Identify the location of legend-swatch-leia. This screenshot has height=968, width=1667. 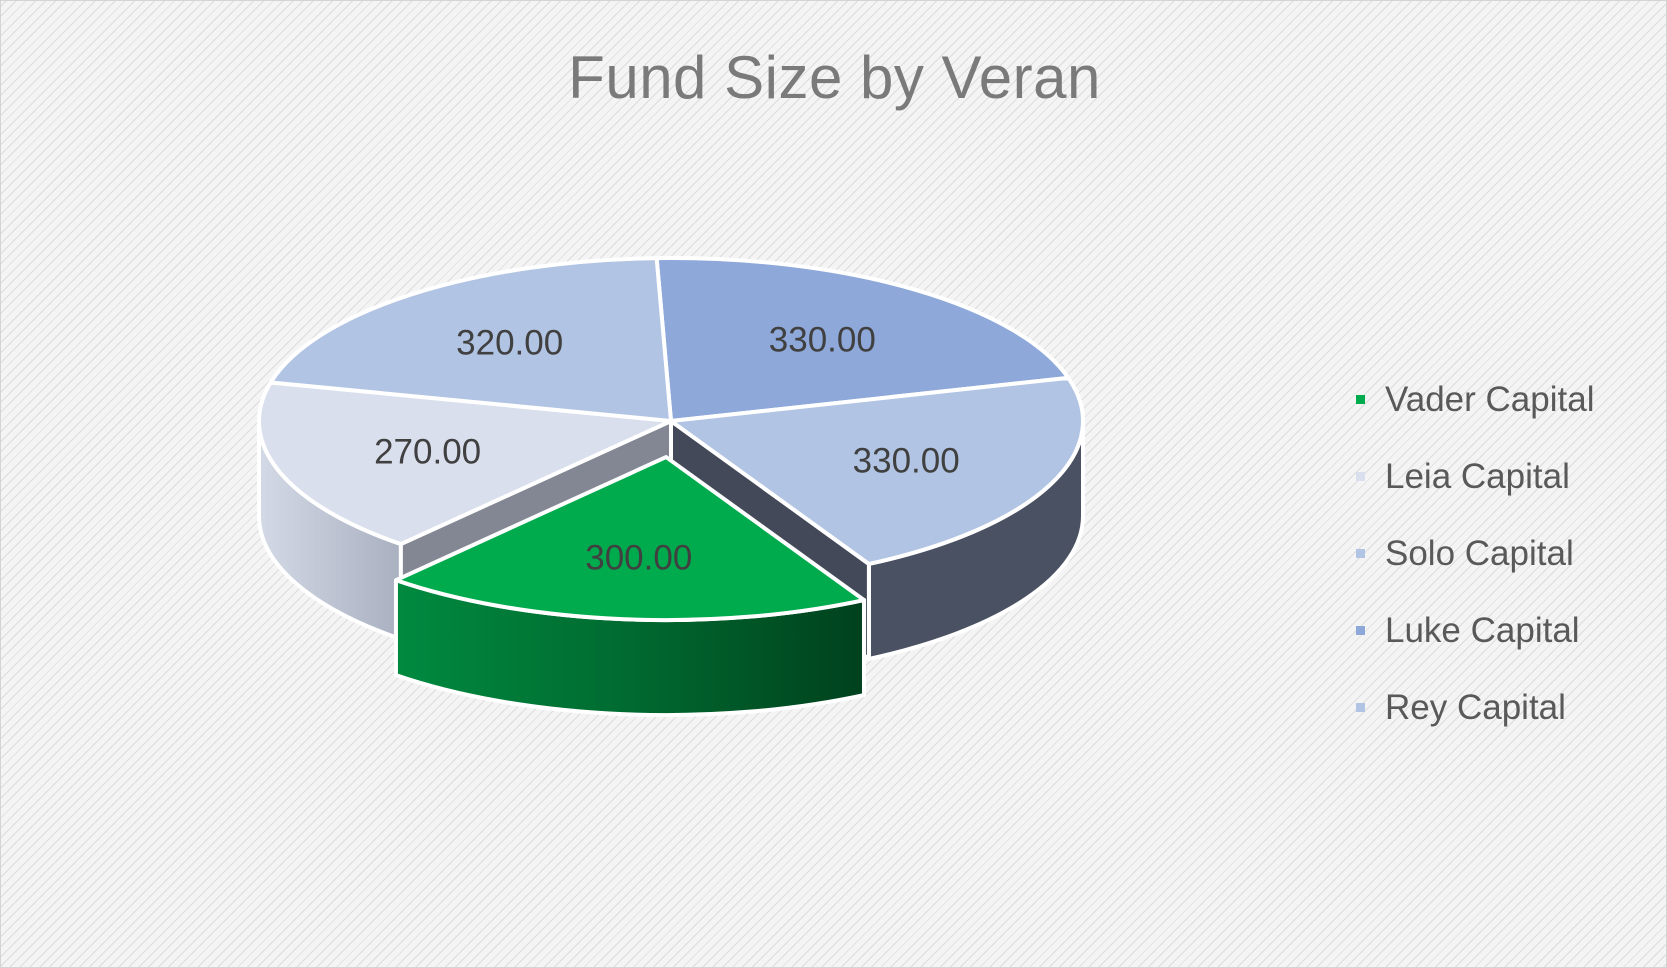
(1360, 476).